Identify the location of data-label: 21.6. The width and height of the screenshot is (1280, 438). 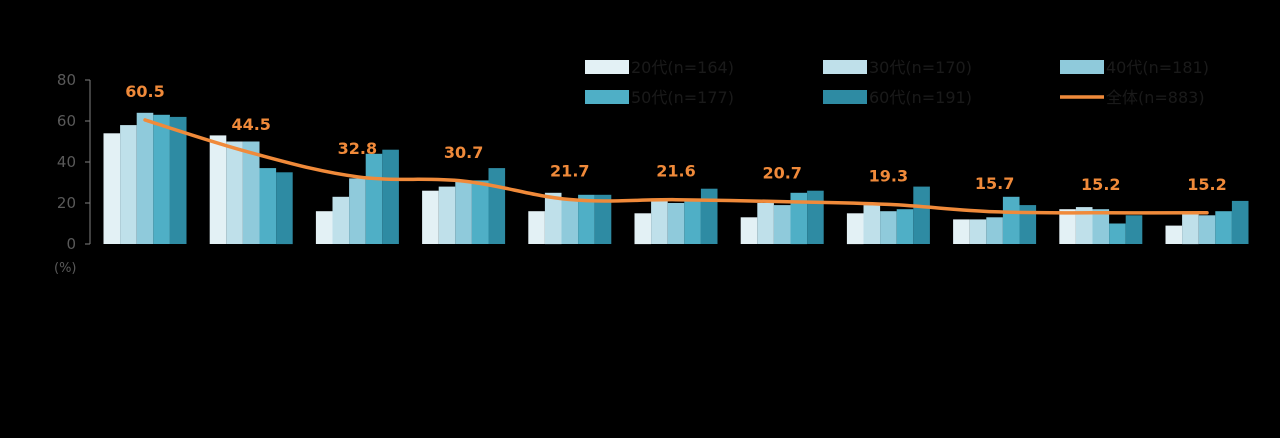
(675, 171).